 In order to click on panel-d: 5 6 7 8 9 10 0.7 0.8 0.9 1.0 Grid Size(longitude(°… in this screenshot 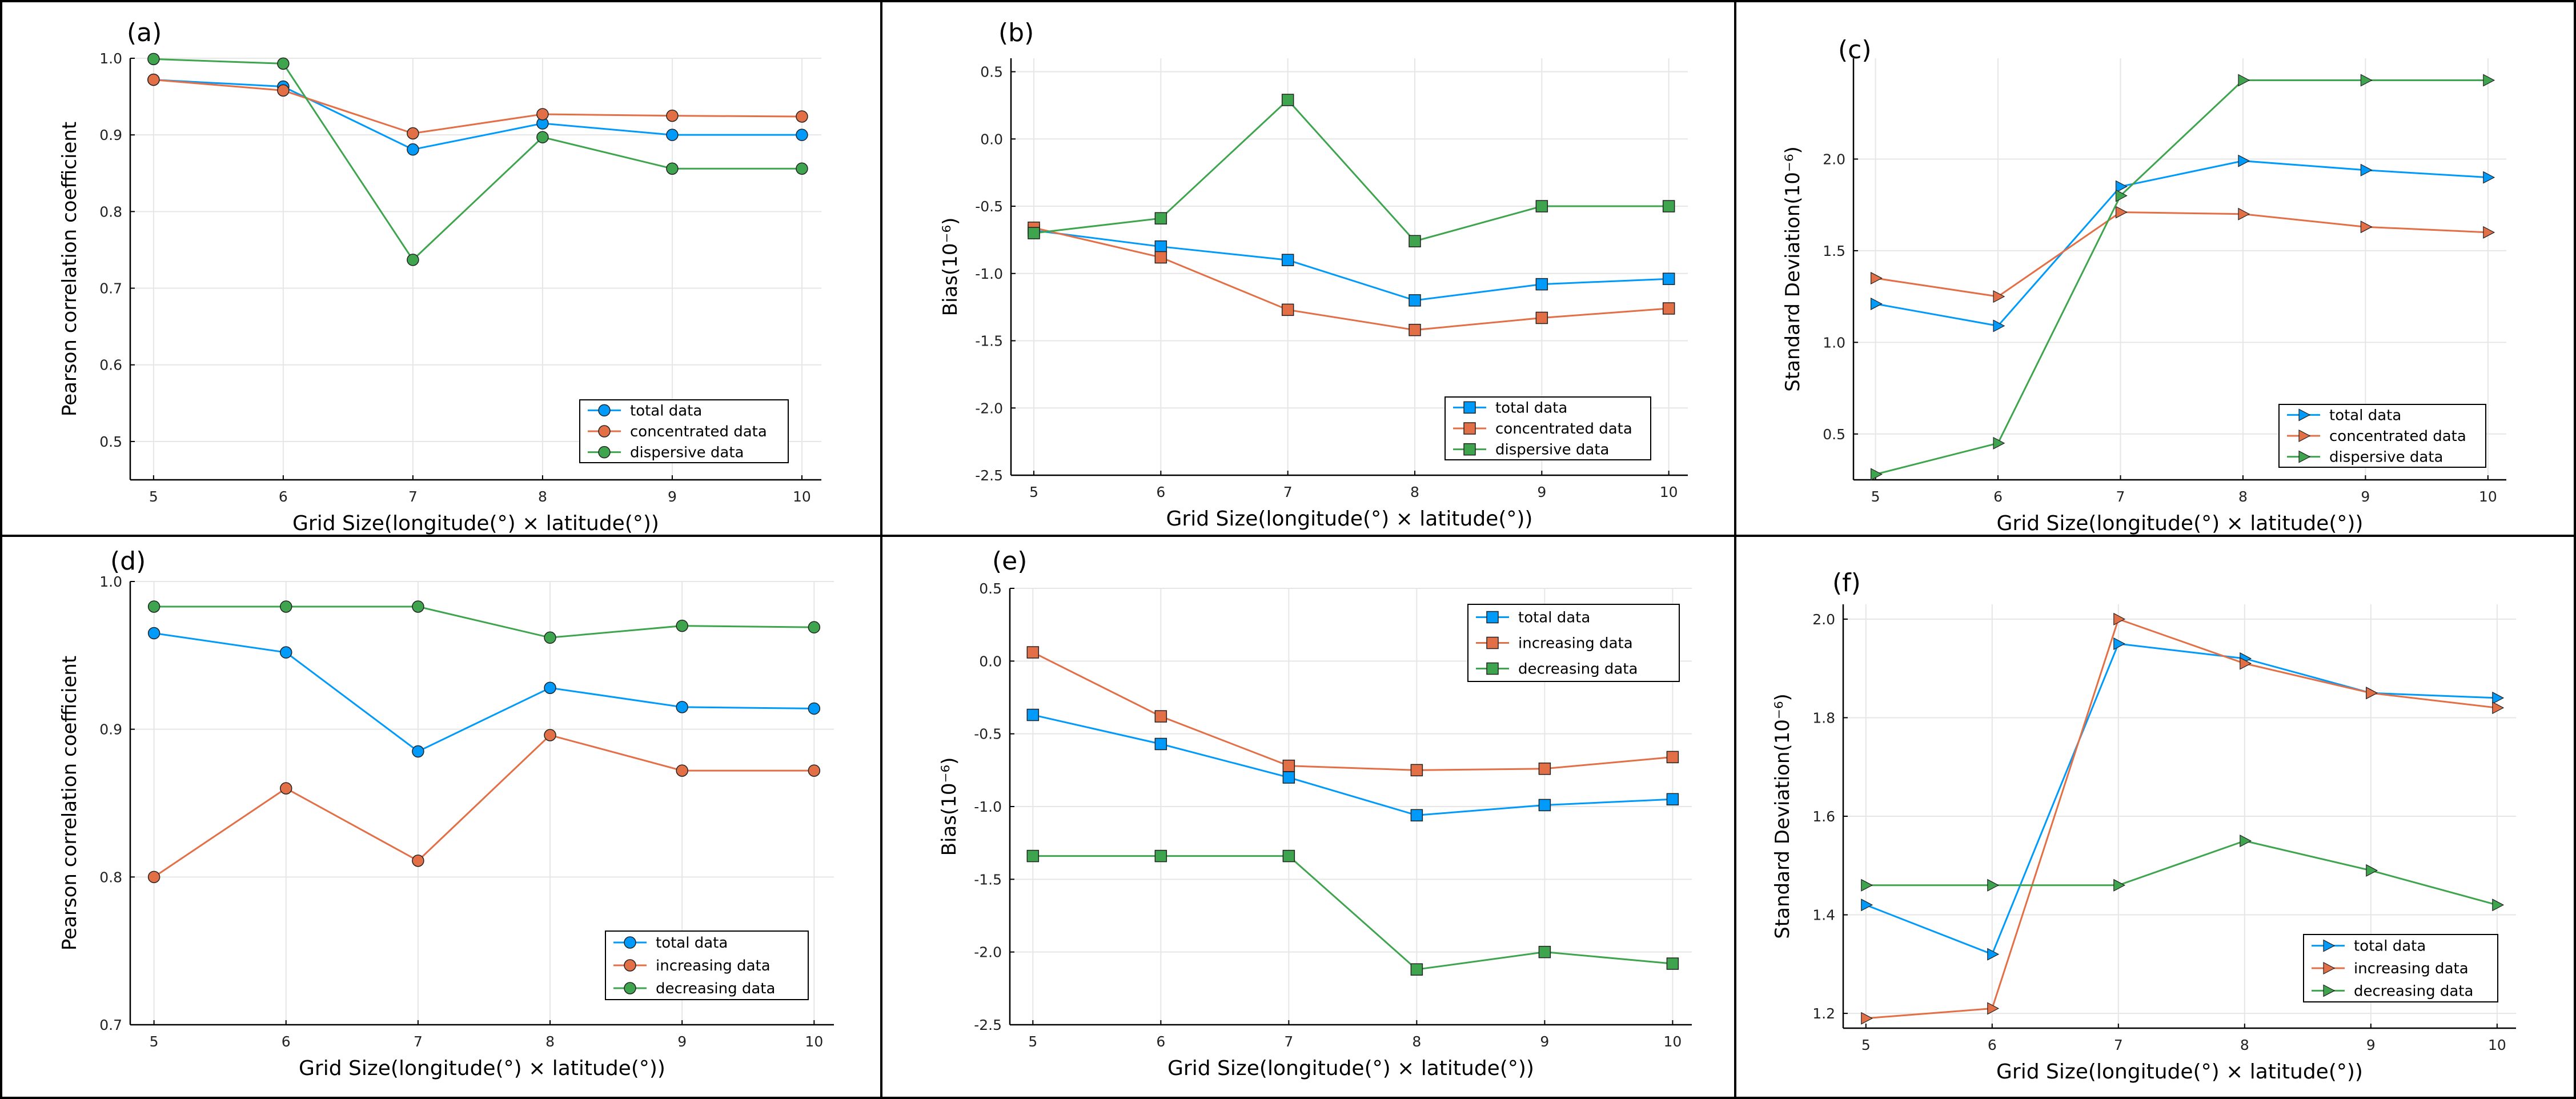, I will do `click(446, 813)`.